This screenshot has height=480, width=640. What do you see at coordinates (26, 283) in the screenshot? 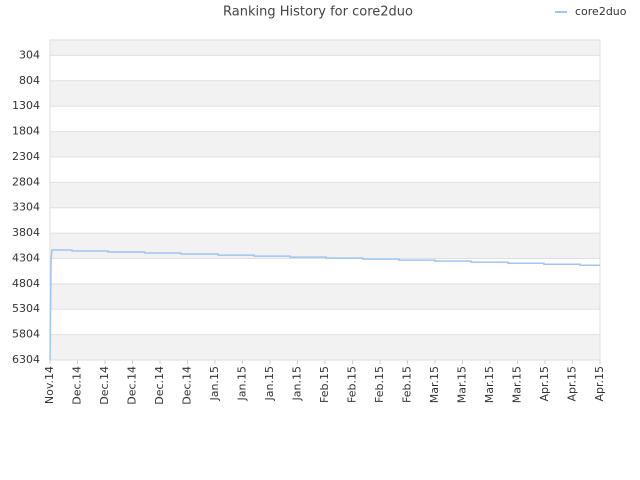
I see `y-tick-label: 4804` at bounding box center [26, 283].